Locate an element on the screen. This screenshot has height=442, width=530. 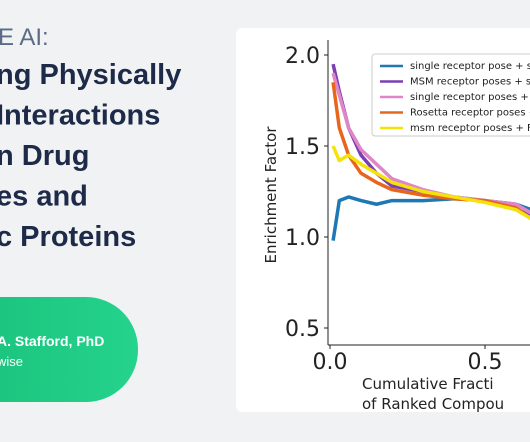
legend is located at coordinates (450, 95).